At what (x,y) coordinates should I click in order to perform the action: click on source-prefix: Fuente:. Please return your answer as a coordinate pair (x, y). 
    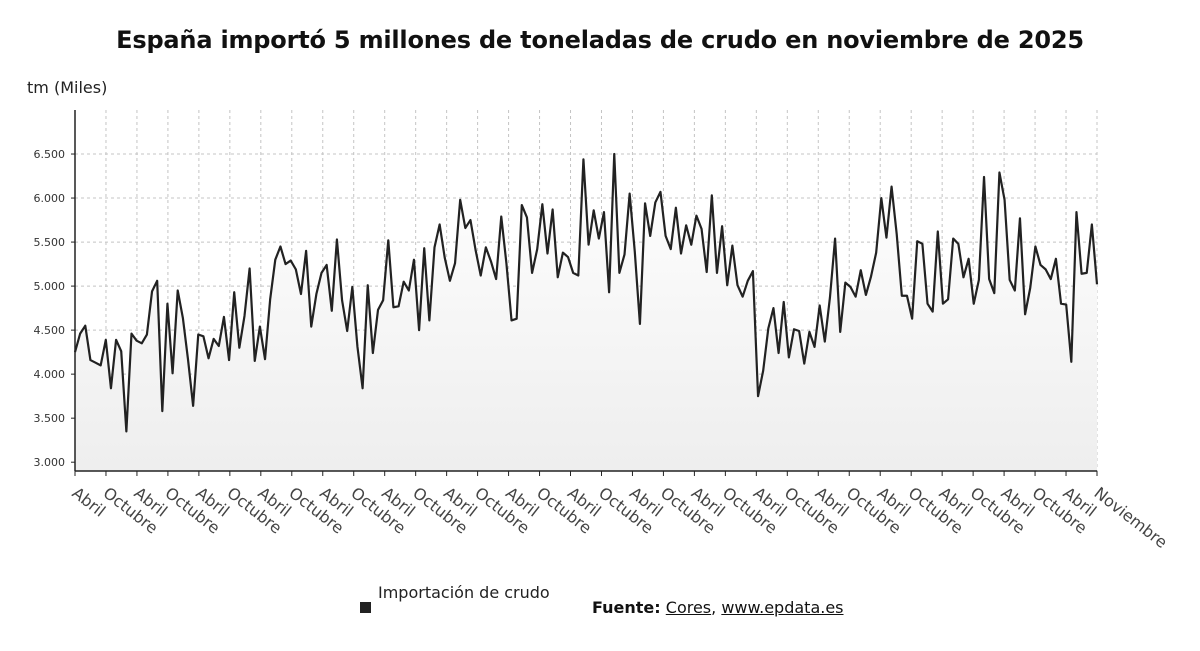
    Looking at the image, I should click on (626, 607).